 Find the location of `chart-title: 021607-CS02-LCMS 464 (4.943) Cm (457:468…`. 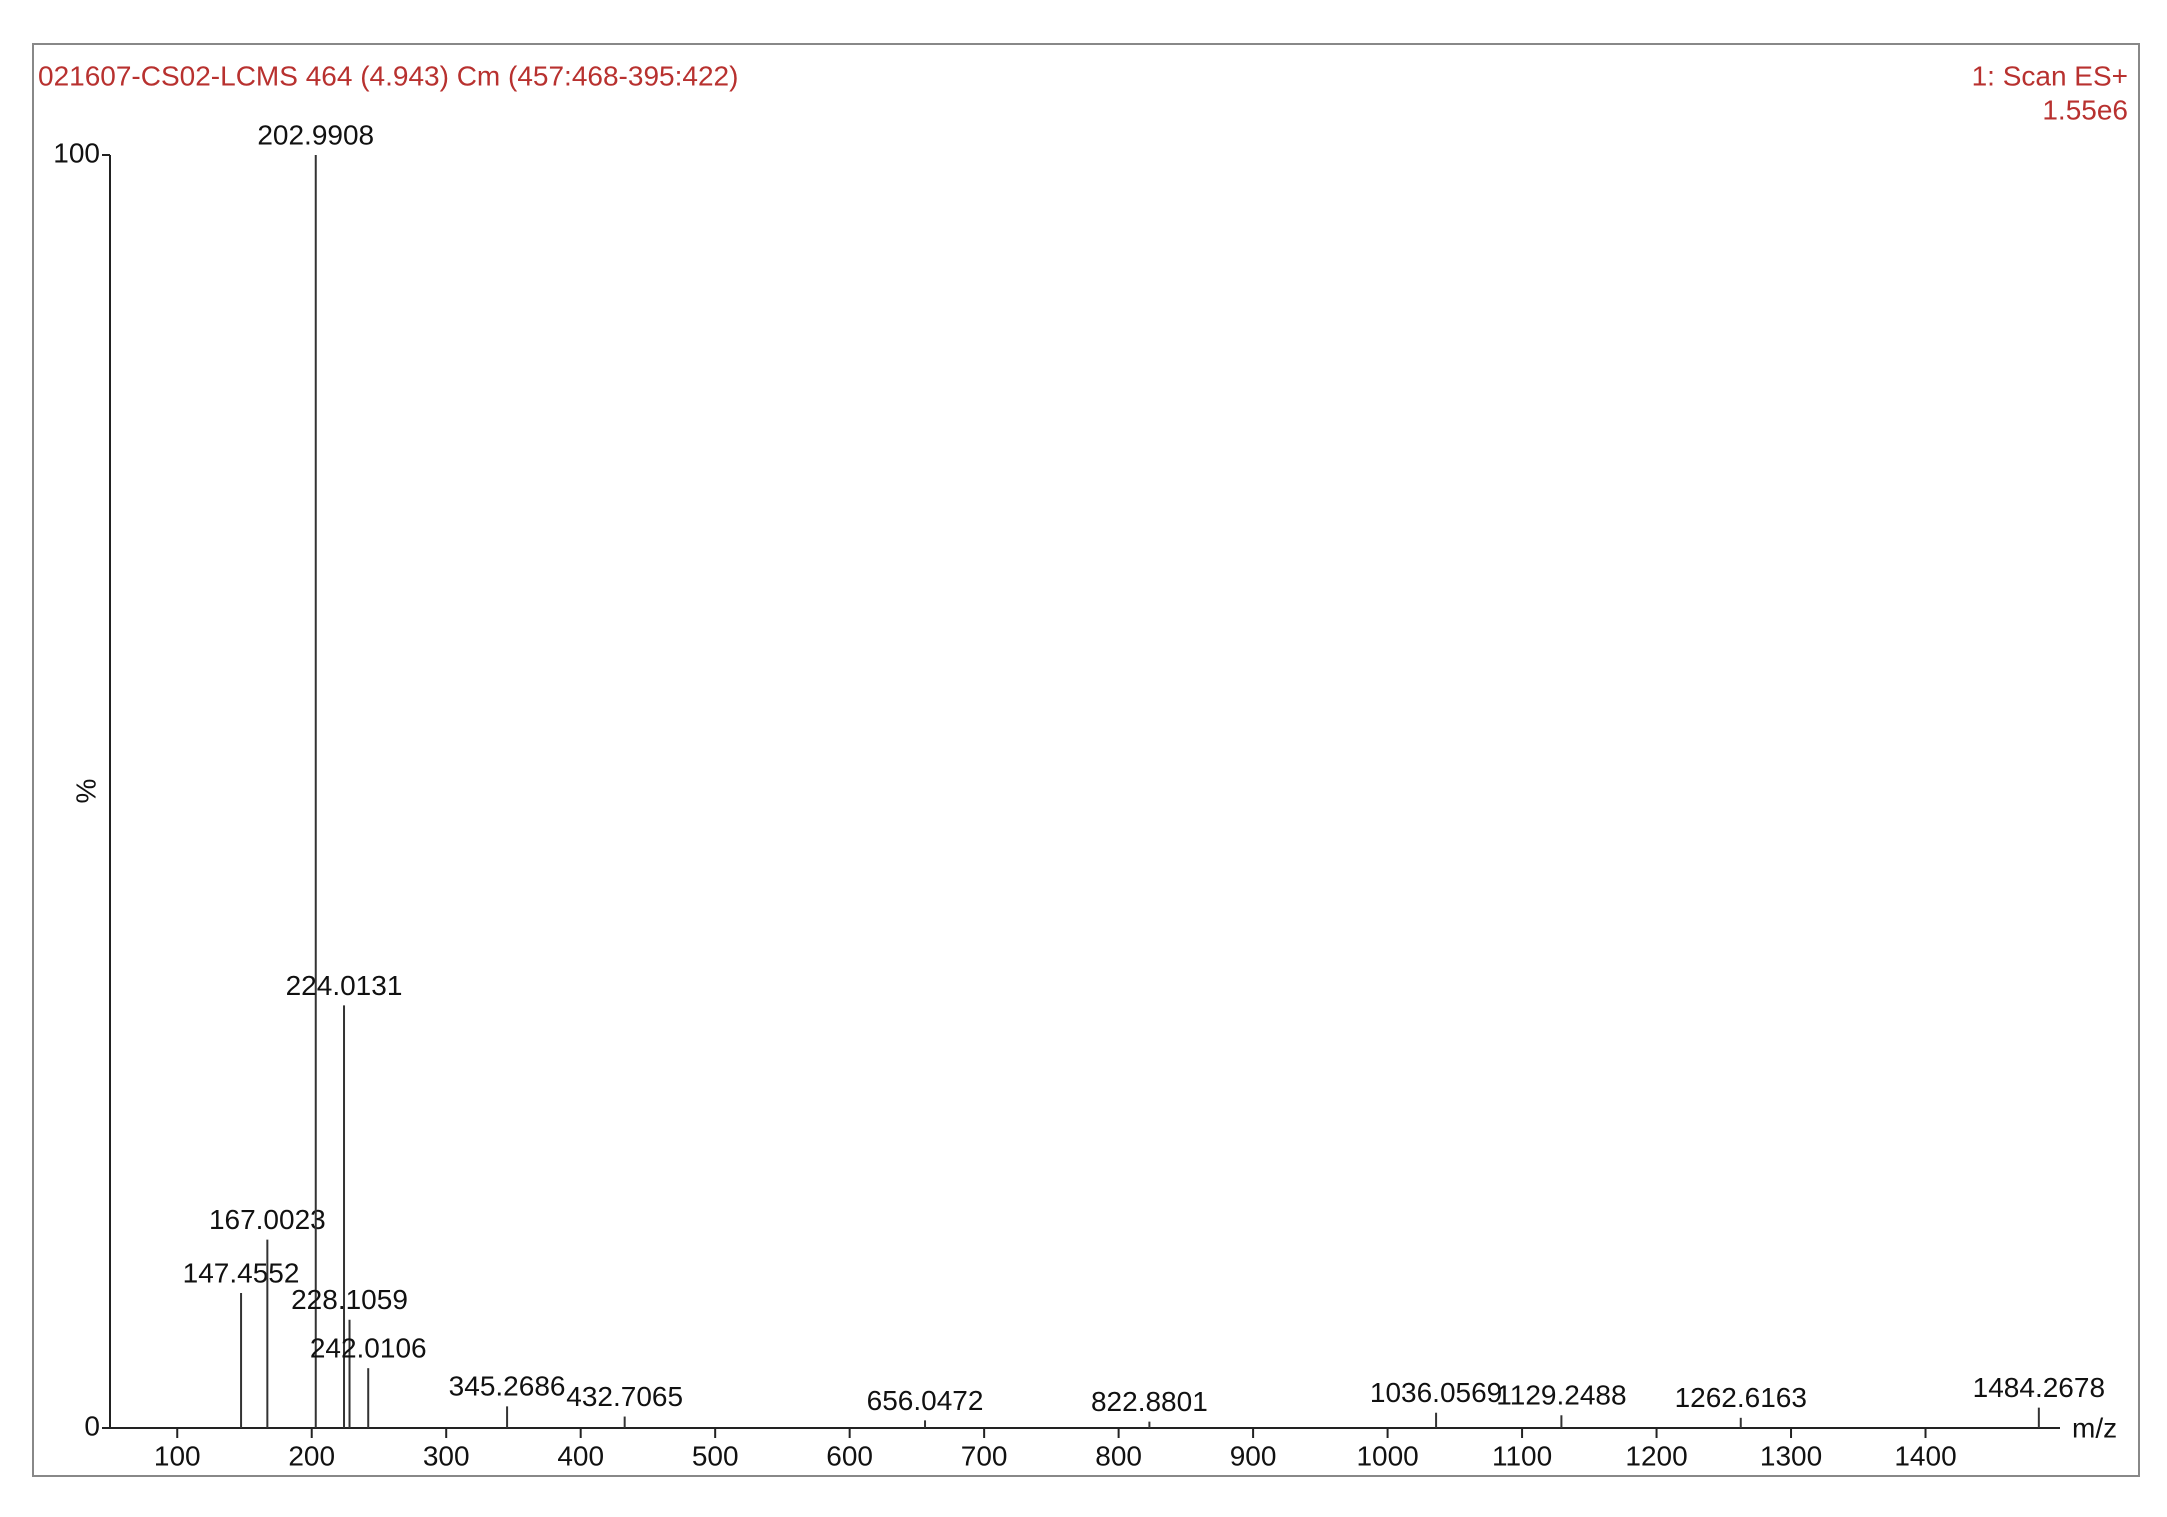

chart-title: 021607-CS02-LCMS 464 (4.943) Cm (457:468… is located at coordinates (388, 75).